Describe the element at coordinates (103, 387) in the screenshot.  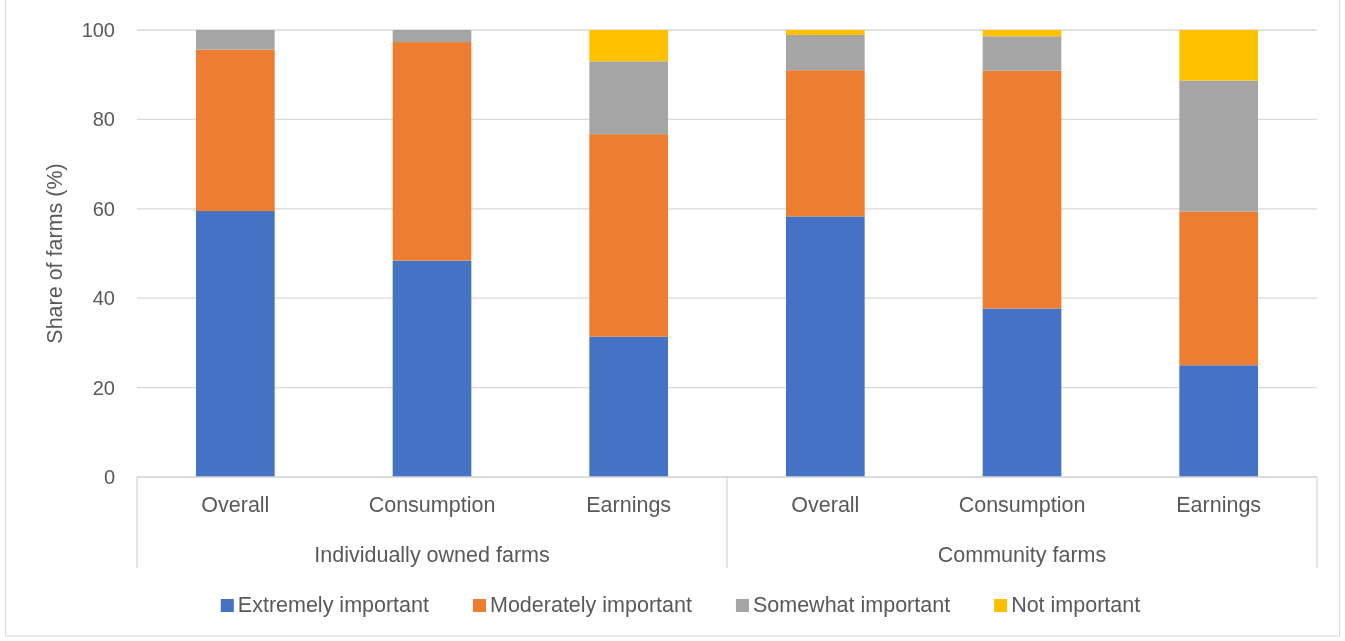
I see `y-tick-label: 20` at that location.